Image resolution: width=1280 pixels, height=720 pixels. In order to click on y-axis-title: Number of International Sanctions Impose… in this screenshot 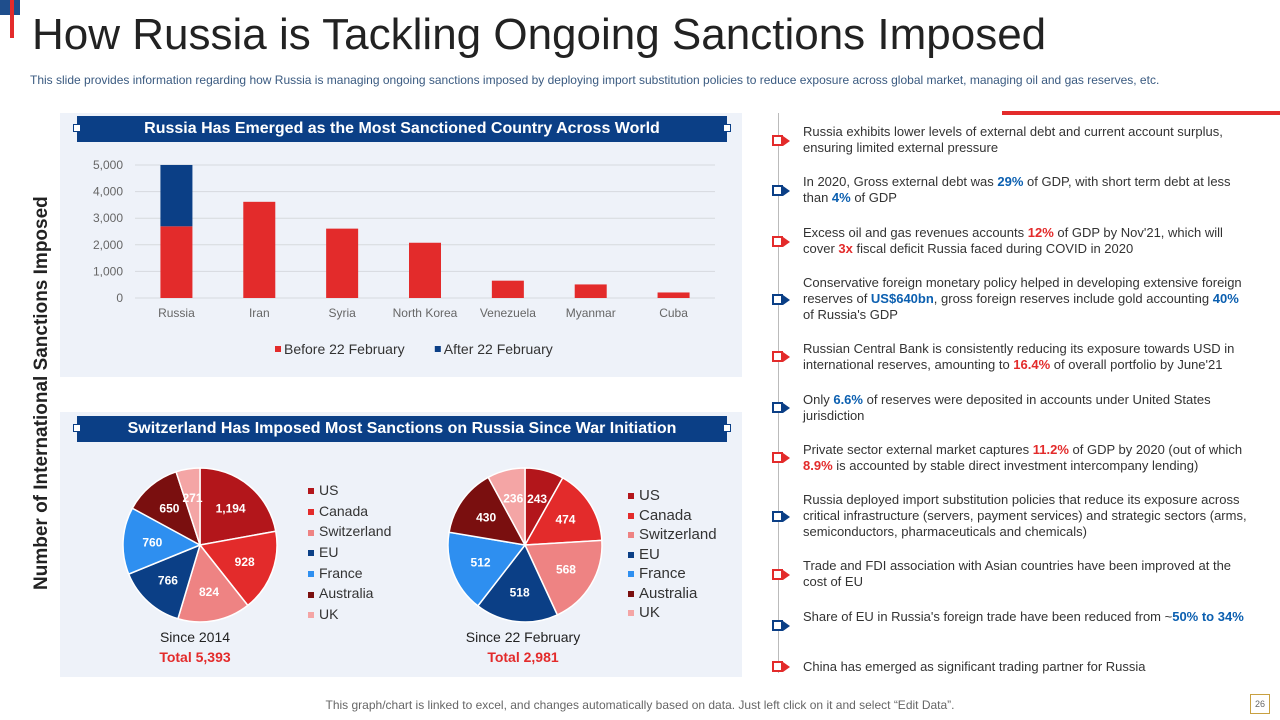, I will do `click(41, 393)`.